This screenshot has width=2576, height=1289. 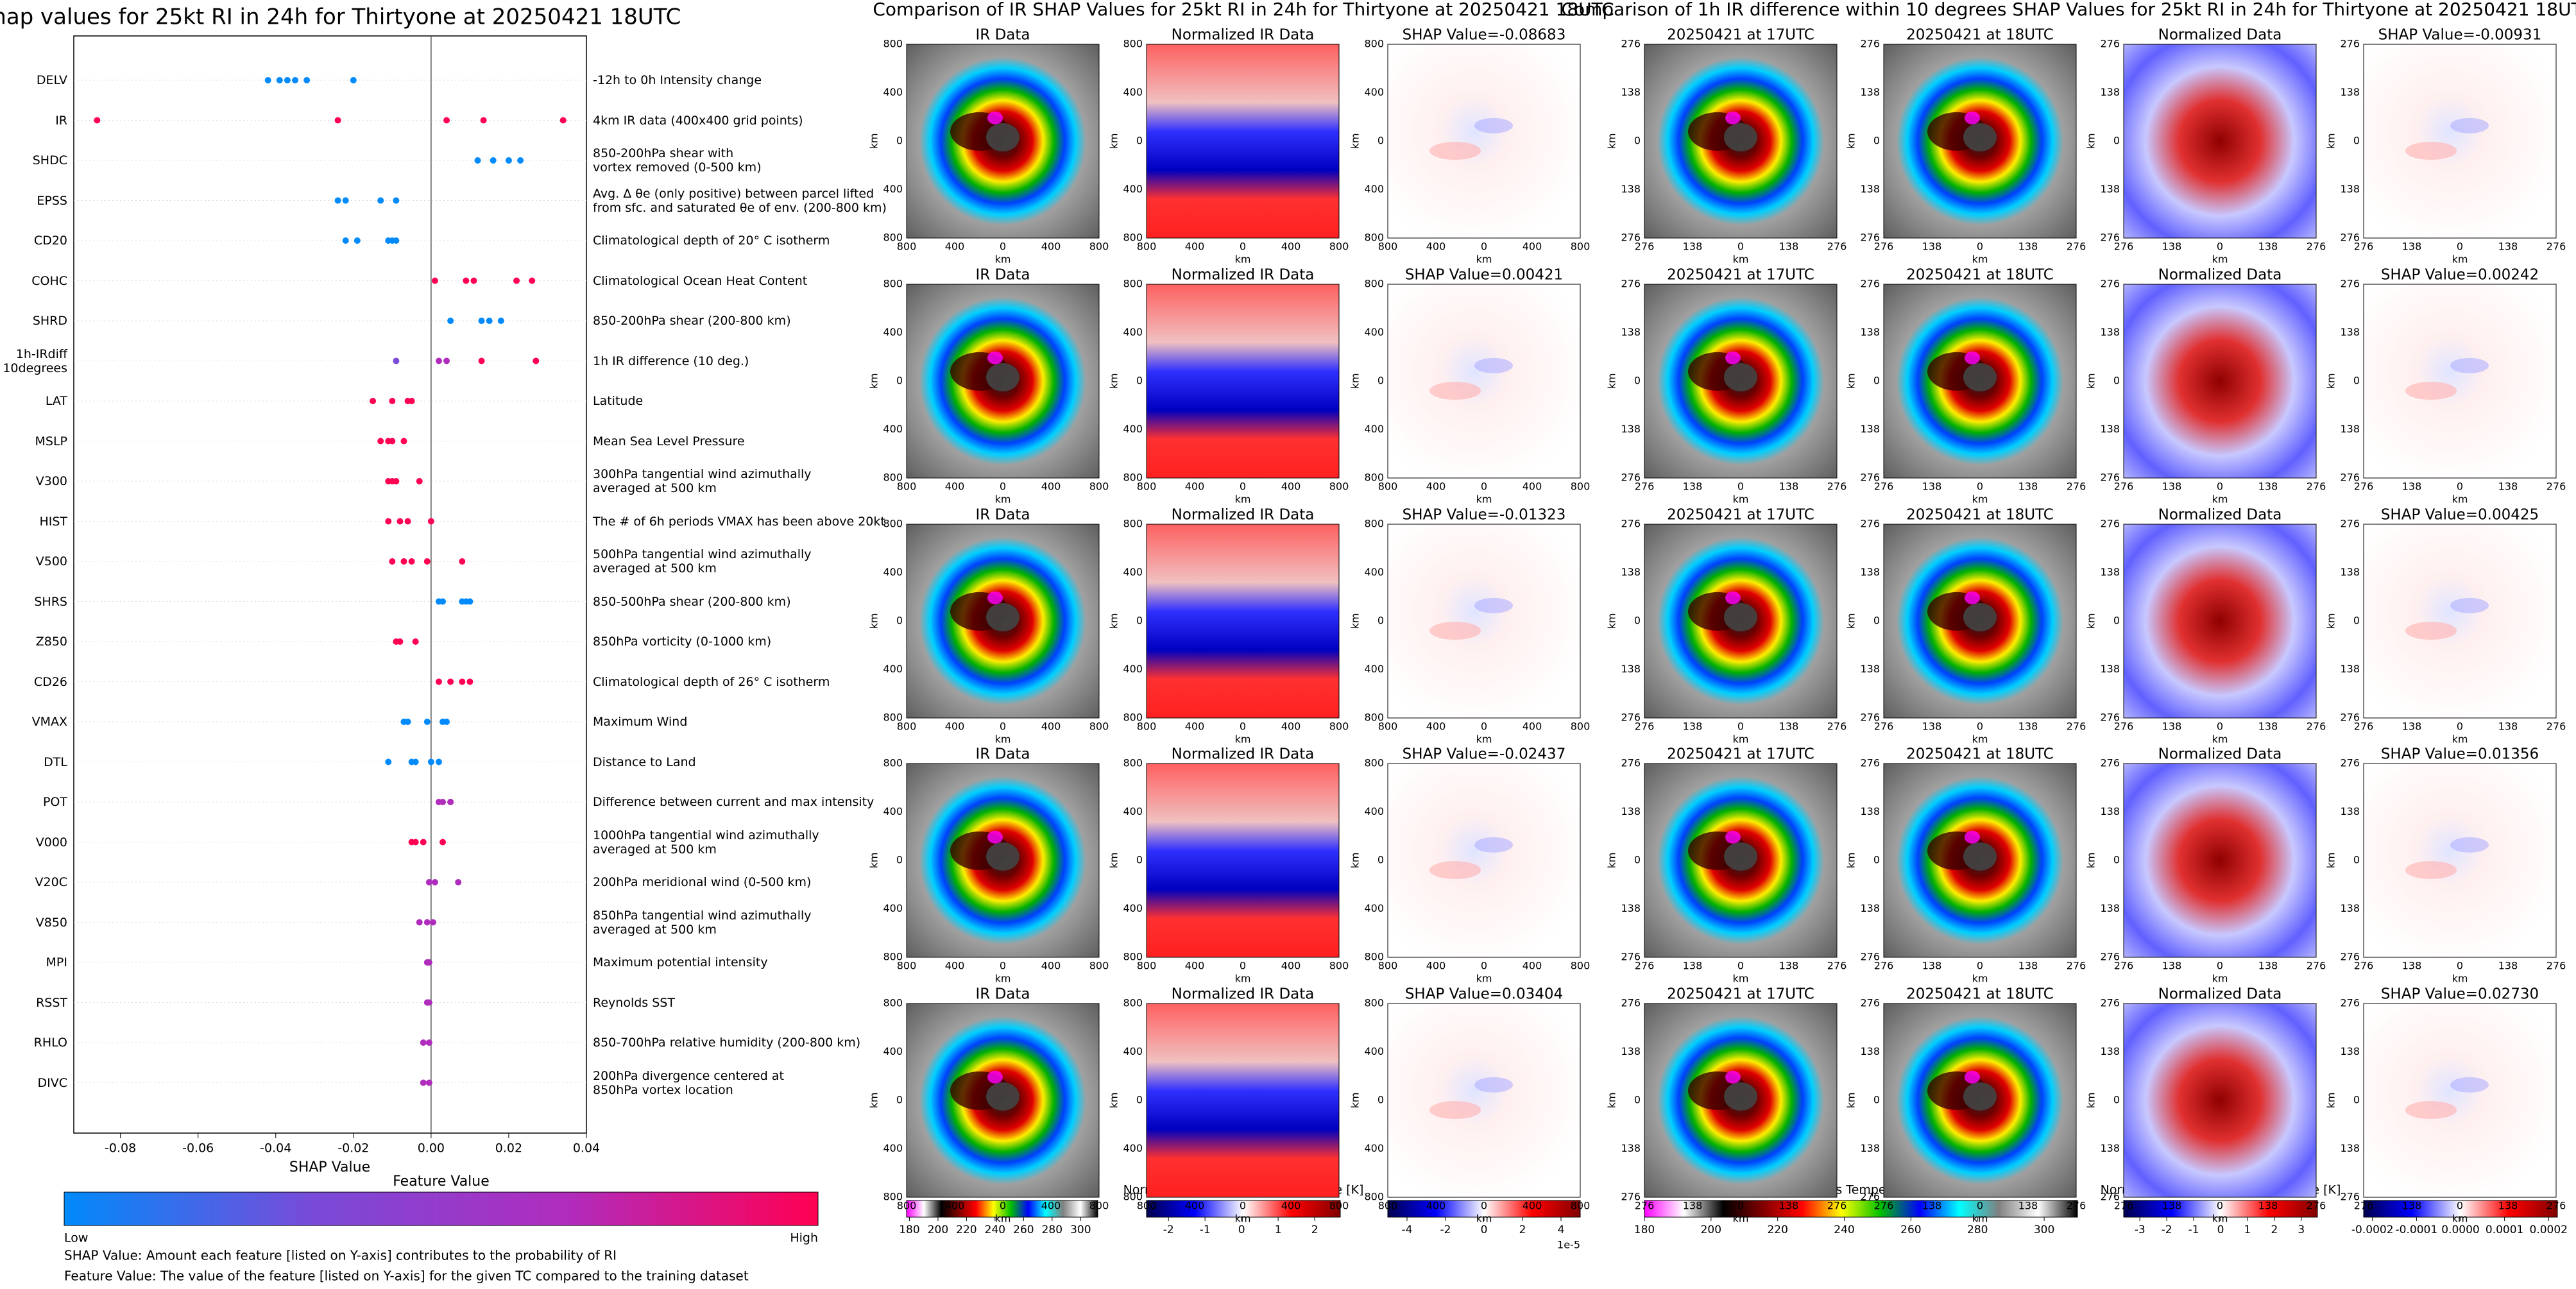 What do you see at coordinates (1711, 1230) in the screenshot?
I see `colorbar-tick-label: 200` at bounding box center [1711, 1230].